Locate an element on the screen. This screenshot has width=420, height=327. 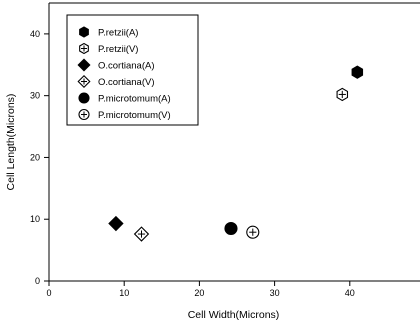
legend-label: P.microtomum(A) is located at coordinates (134, 99).